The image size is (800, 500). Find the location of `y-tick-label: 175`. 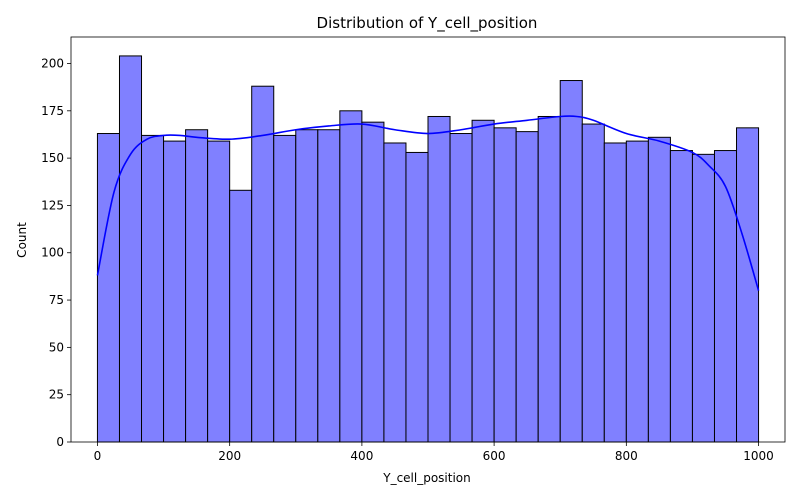

y-tick-label: 175 is located at coordinates (52, 111).